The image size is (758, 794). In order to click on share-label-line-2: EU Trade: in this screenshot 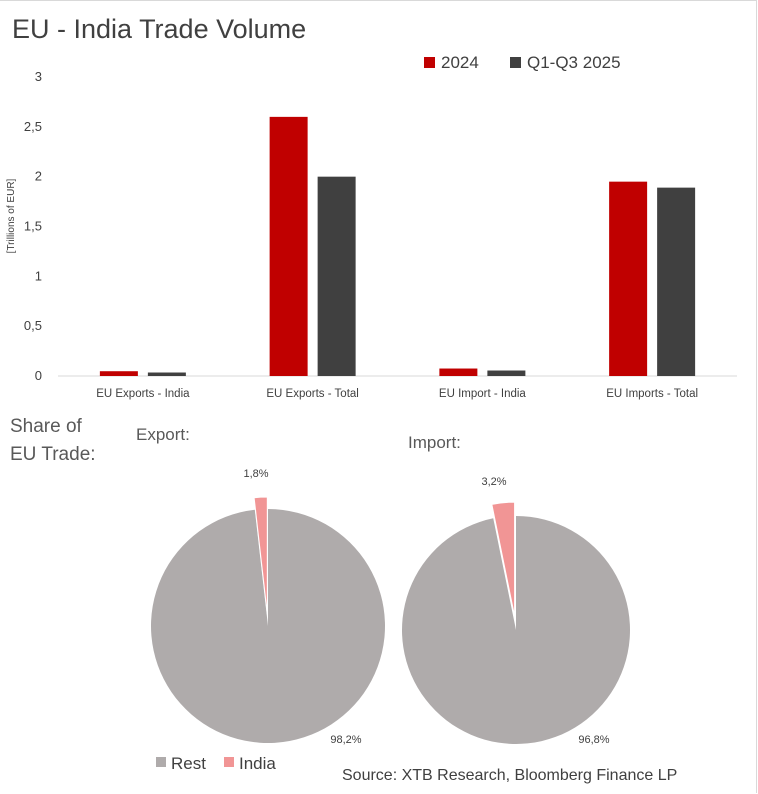, I will do `click(53, 454)`.